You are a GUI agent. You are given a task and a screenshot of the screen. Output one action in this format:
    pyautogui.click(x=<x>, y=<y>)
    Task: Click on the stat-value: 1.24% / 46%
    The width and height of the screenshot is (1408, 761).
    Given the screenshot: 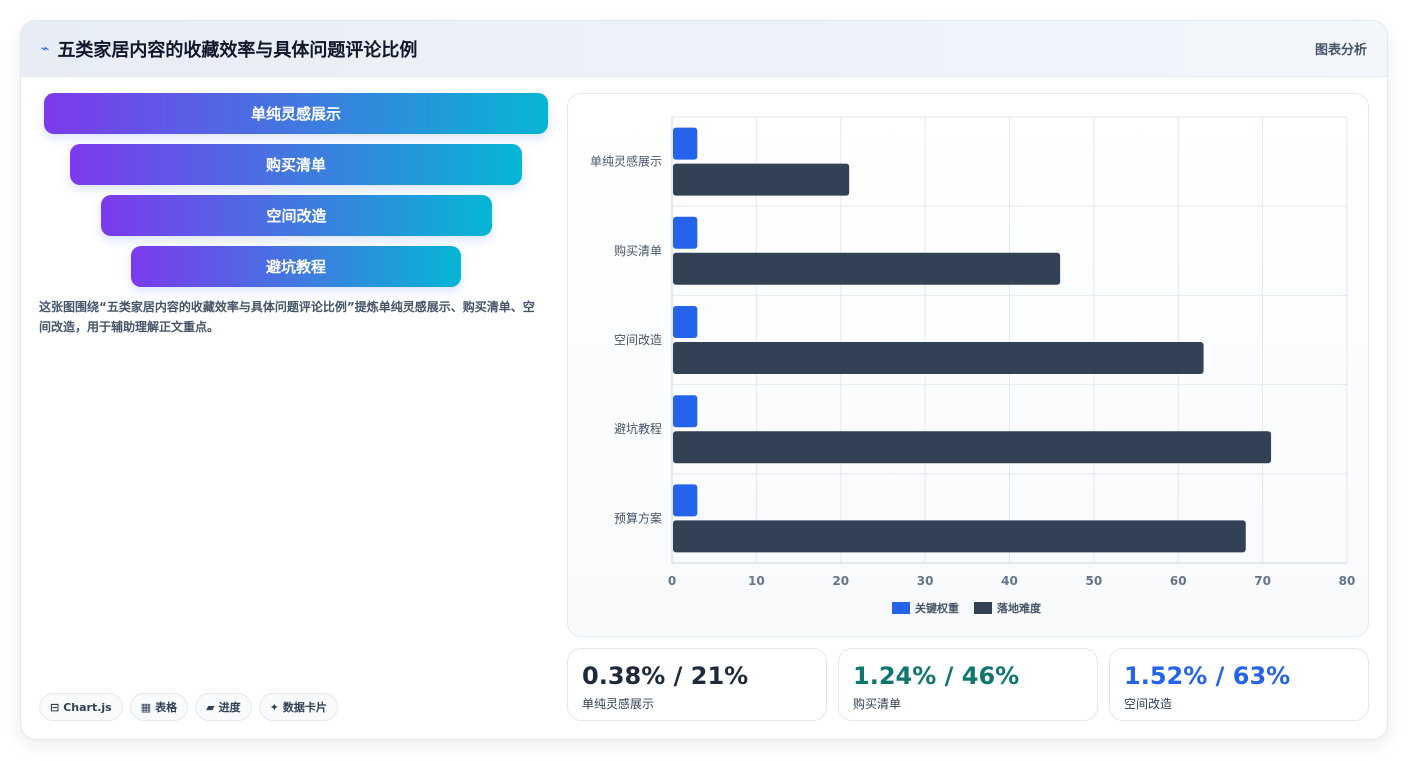 What is the action you would take?
    pyautogui.click(x=936, y=676)
    